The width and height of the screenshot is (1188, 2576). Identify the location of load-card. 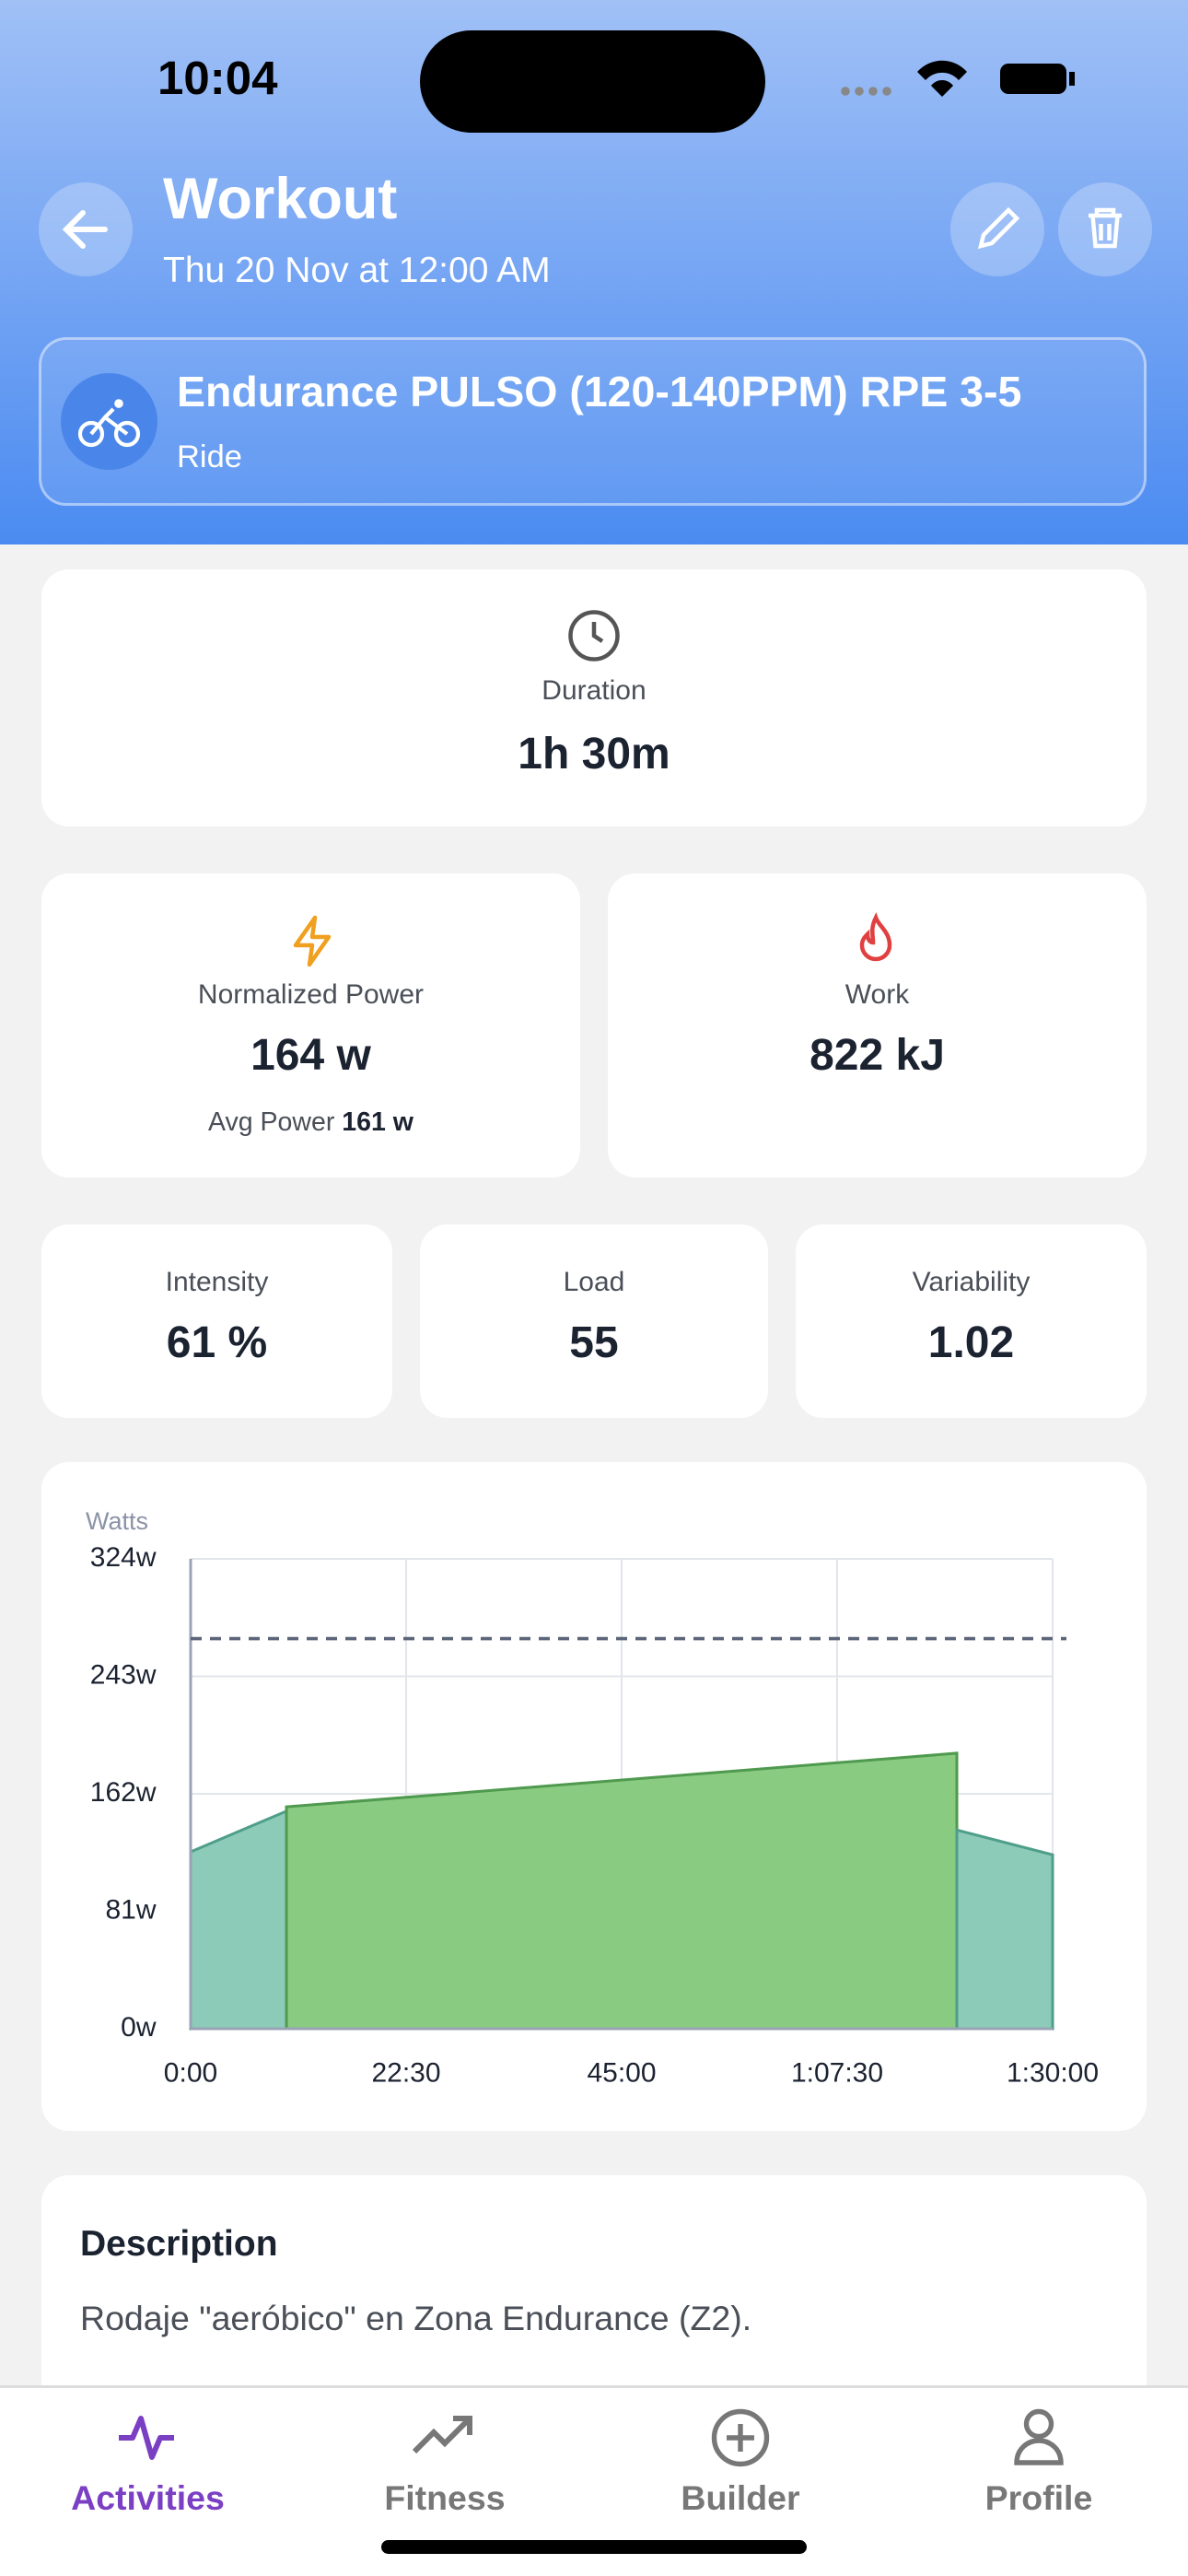
(594, 1321).